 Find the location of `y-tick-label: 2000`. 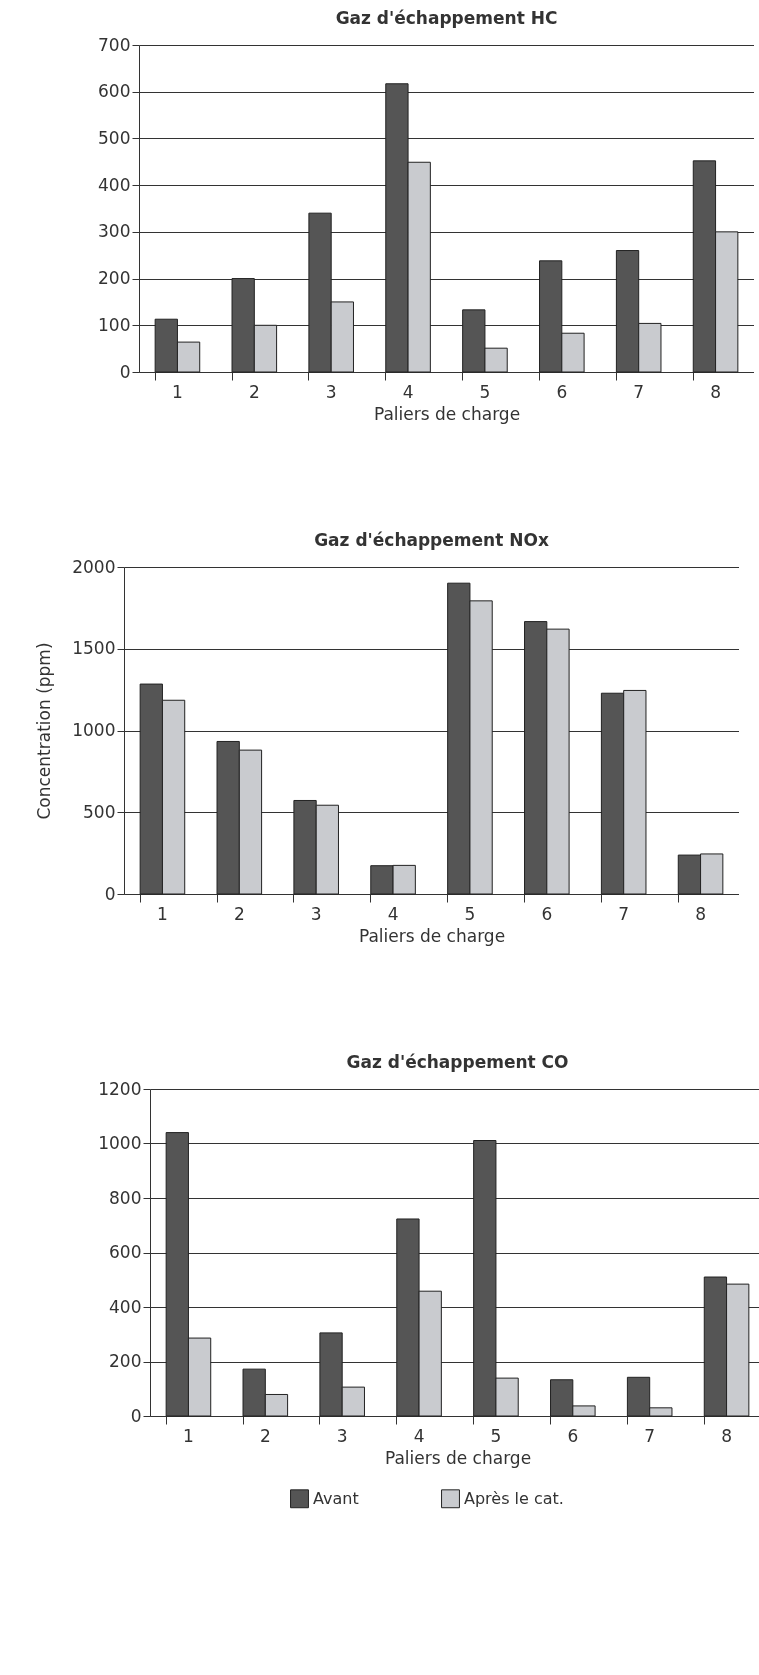

y-tick-label: 2000 is located at coordinates (94, 566).